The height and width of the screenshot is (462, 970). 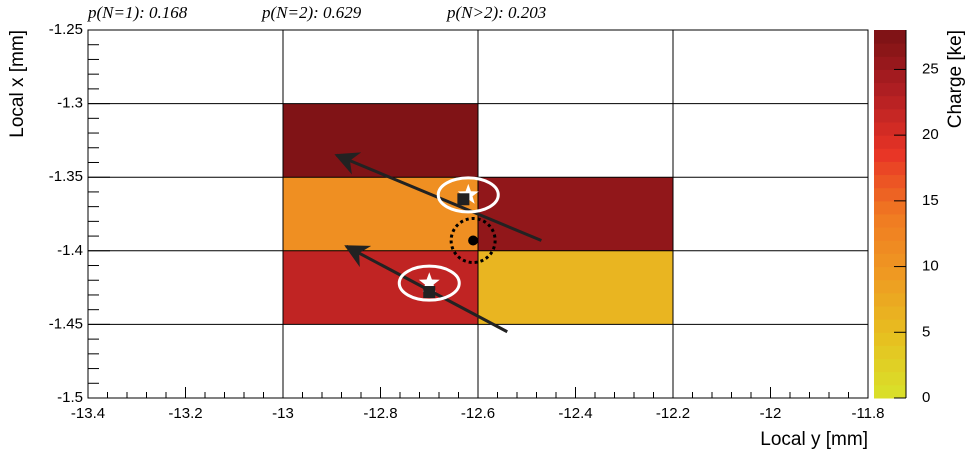 What do you see at coordinates (185, 413) in the screenshot?
I see `x-tick-label: -13.2` at bounding box center [185, 413].